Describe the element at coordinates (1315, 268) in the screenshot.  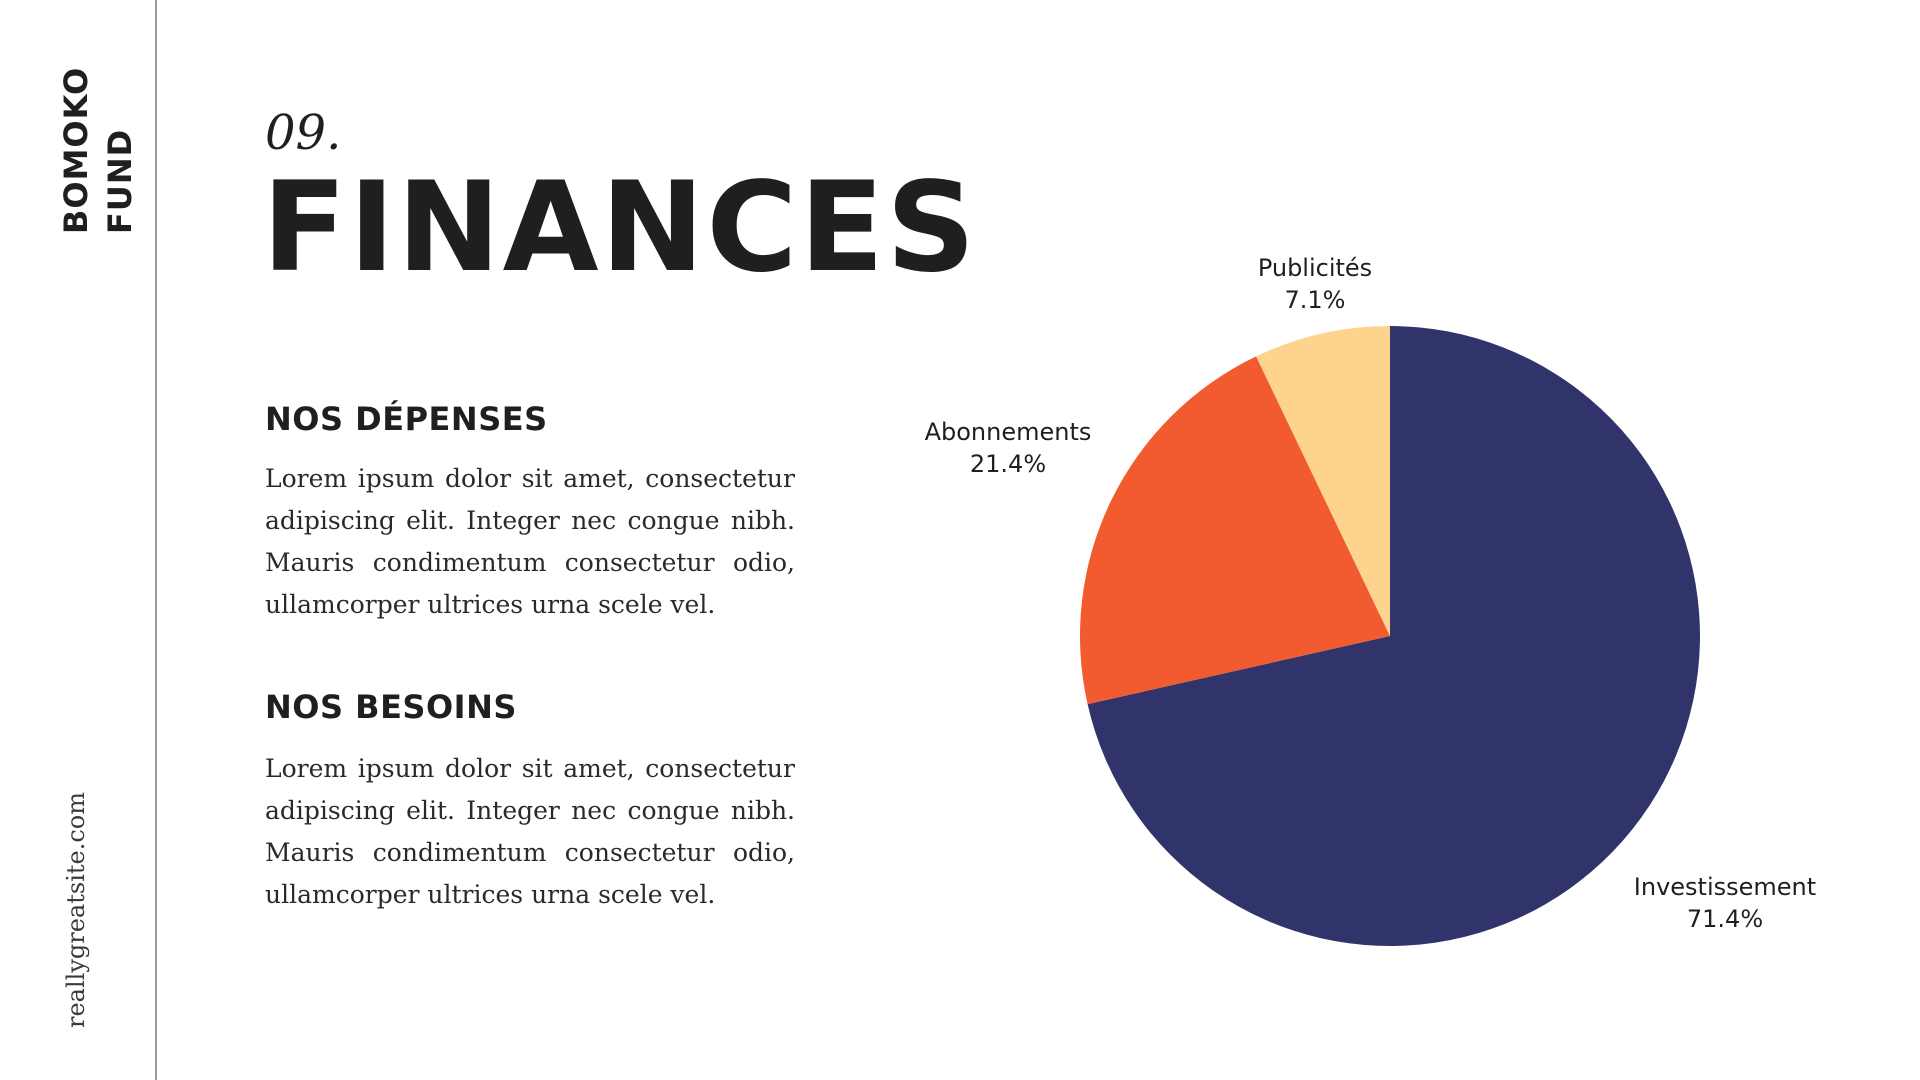
I see `pie-label-name: Publicités` at that location.